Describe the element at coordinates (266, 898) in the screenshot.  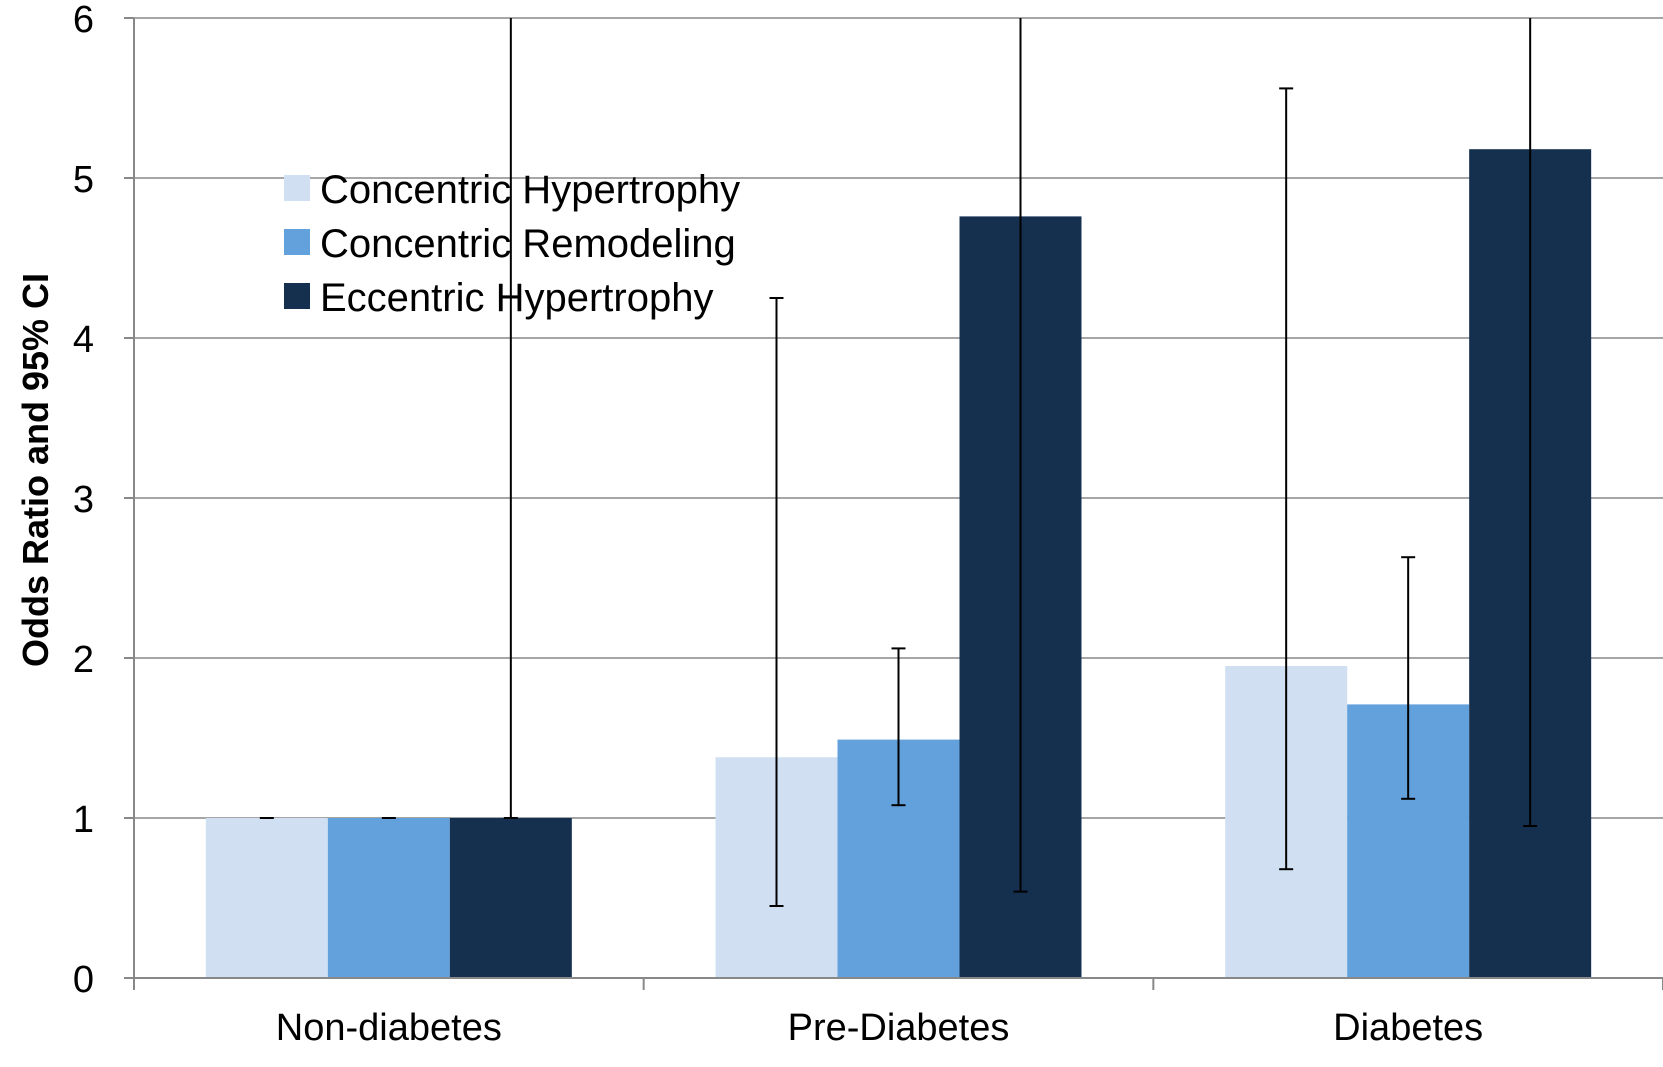
I see `bar-concentric-hypertrophy` at that location.